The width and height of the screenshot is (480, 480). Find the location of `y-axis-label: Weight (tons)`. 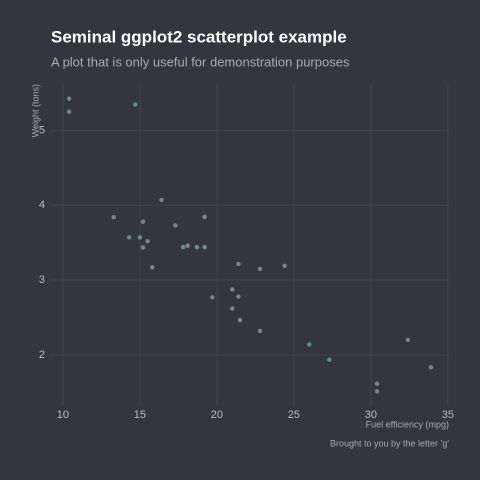

y-axis-label: Weight (tons) is located at coordinates (35, 110).